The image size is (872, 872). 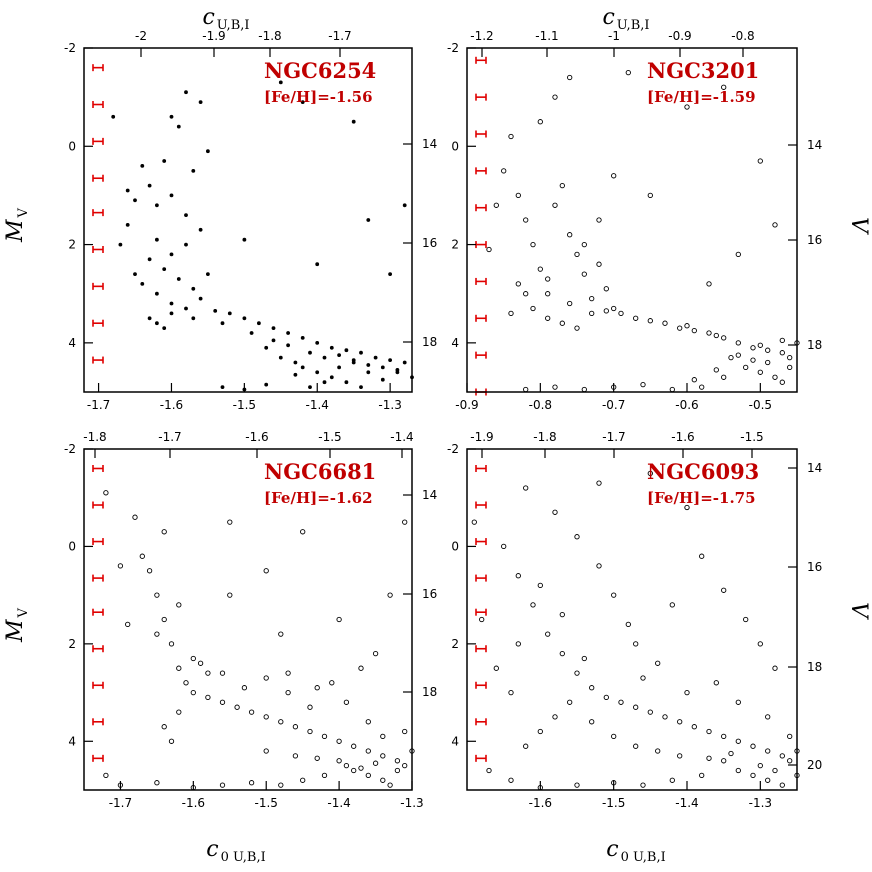 I want to click on right-axis-title-top: V, so click(x=858, y=226).